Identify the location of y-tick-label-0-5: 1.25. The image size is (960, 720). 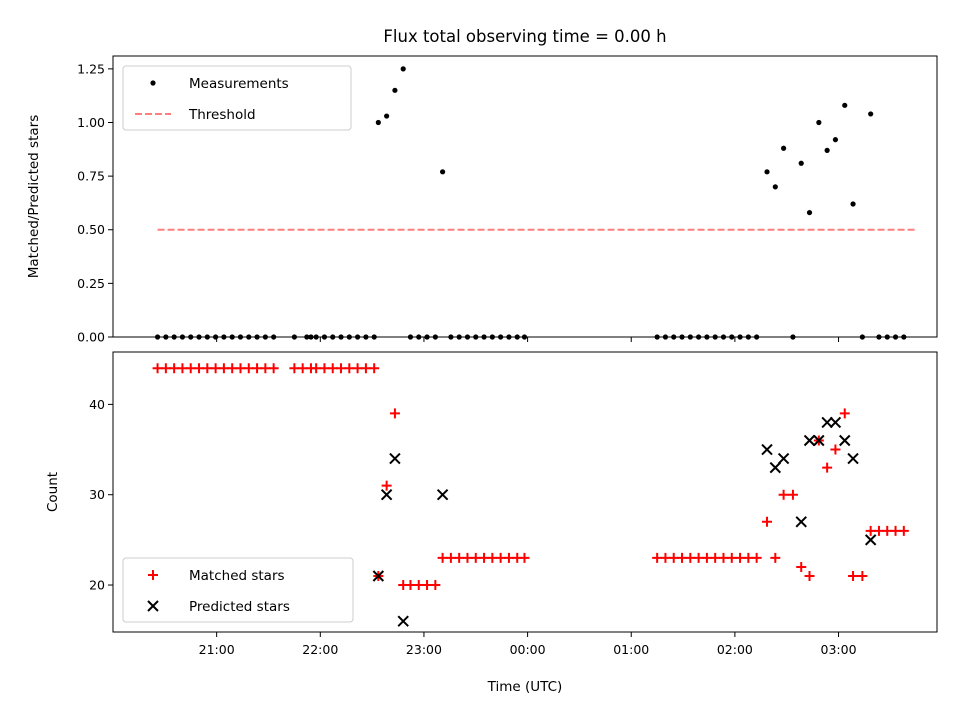
(91, 68).